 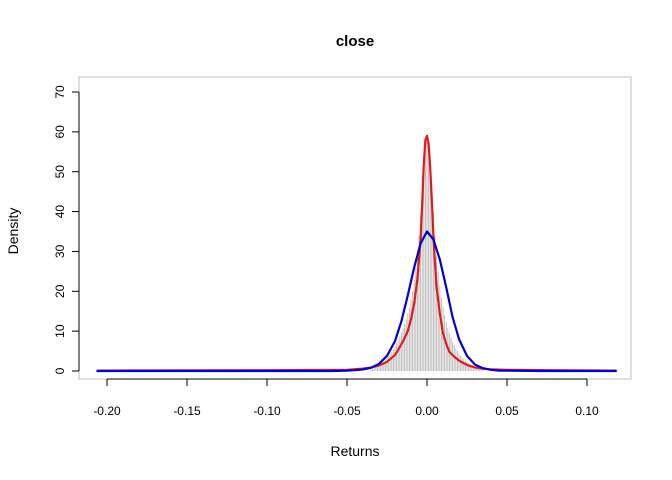 What do you see at coordinates (60, 212) in the screenshot?
I see `y-tick-label: 40` at bounding box center [60, 212].